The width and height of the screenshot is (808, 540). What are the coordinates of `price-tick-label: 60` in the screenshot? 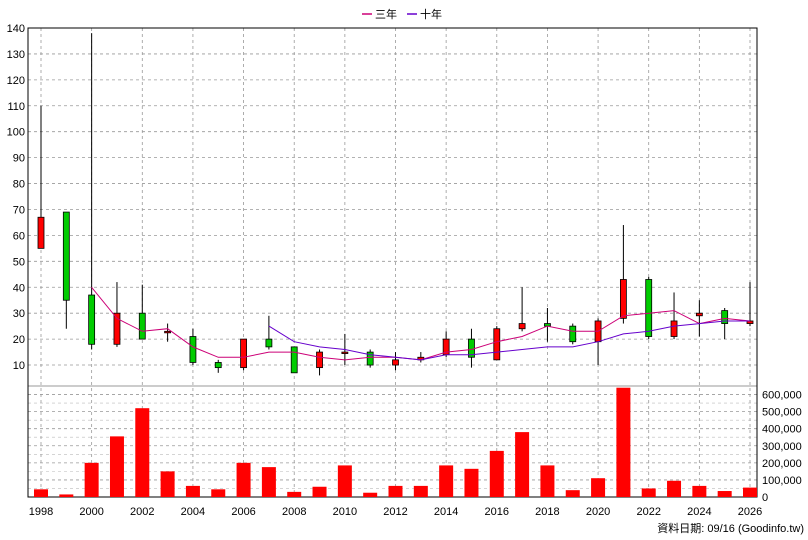 It's located at (19, 236).